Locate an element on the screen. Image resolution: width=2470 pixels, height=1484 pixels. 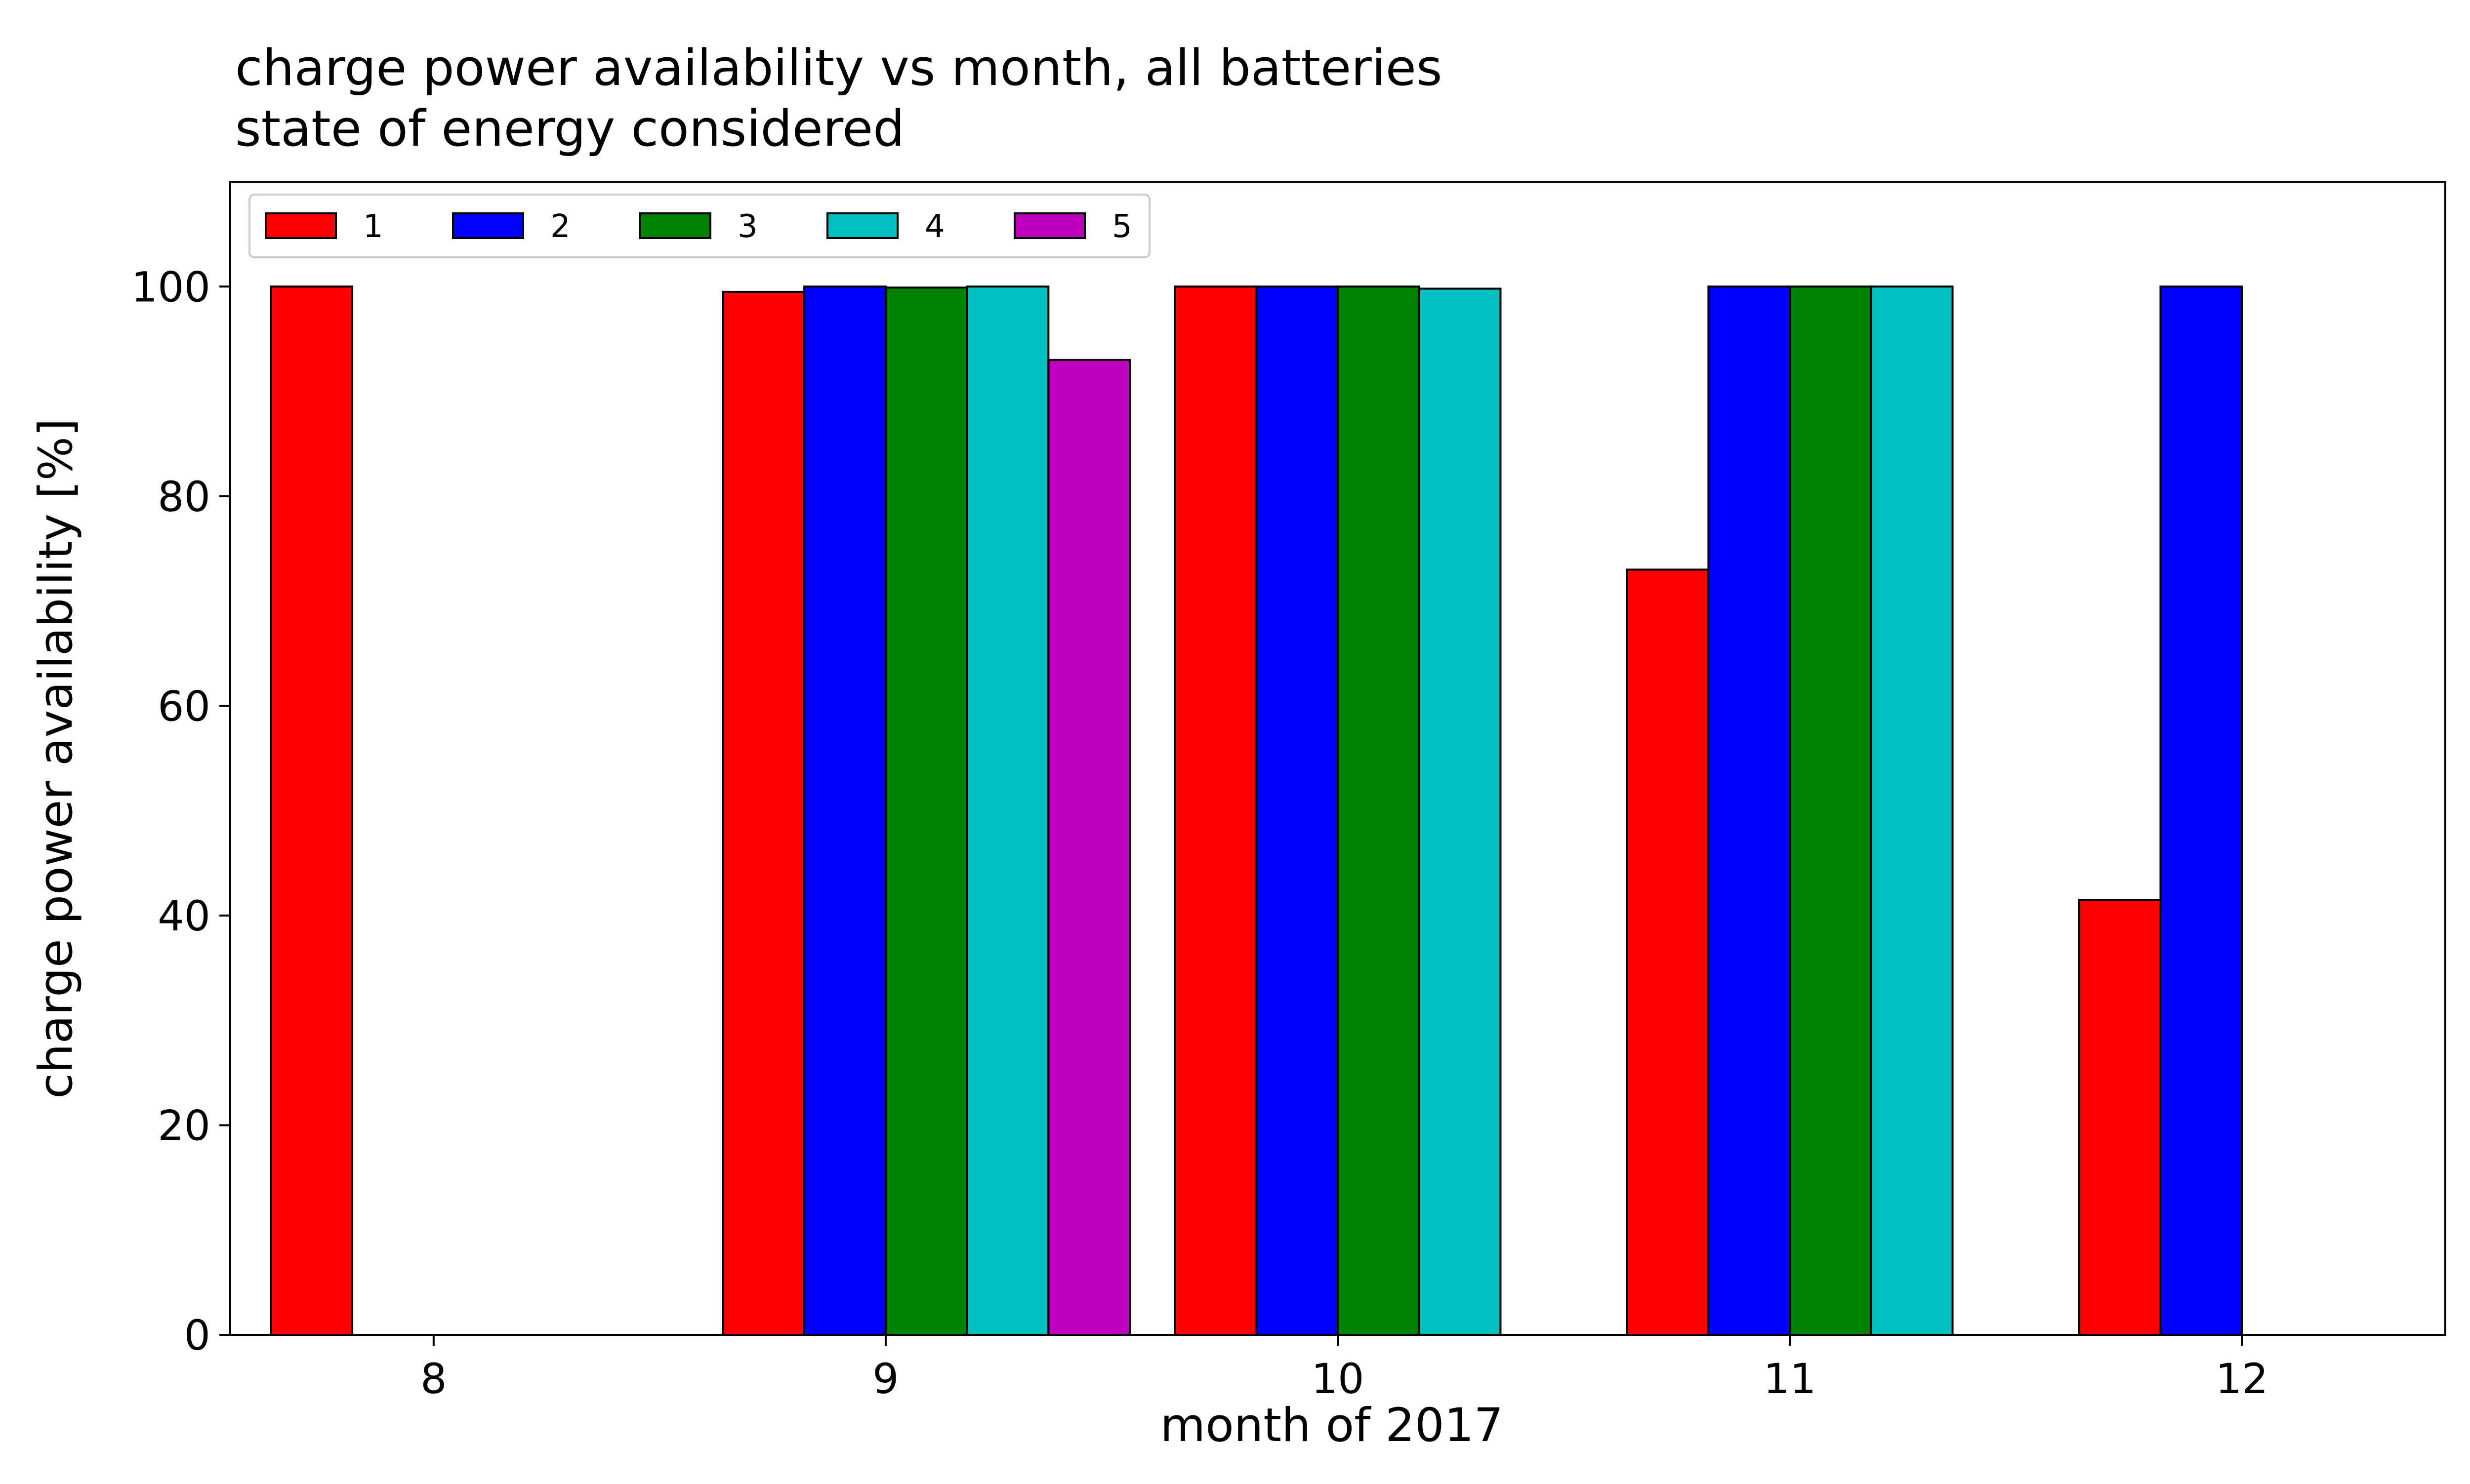
y-tick-label: 60 is located at coordinates (184, 706).